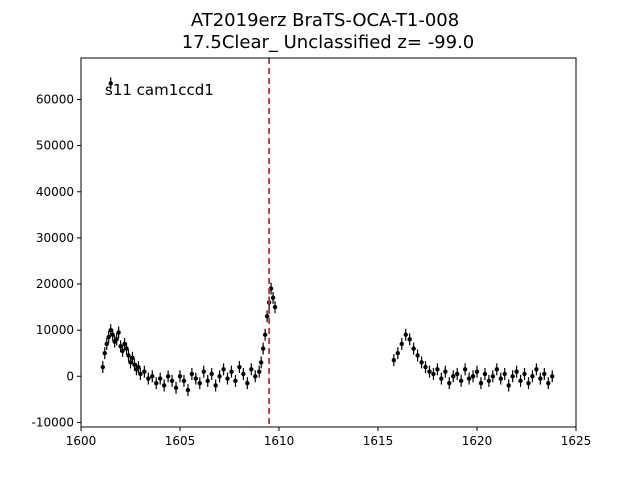 The image size is (640, 480). I want to click on y-tick-label: 20000, so click(55, 284).